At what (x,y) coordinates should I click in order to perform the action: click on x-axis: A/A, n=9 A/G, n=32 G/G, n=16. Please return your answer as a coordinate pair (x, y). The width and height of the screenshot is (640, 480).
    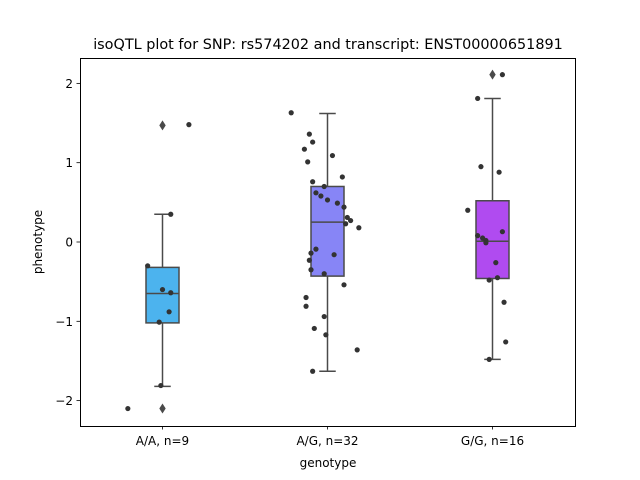
    Looking at the image, I should click on (330, 437).